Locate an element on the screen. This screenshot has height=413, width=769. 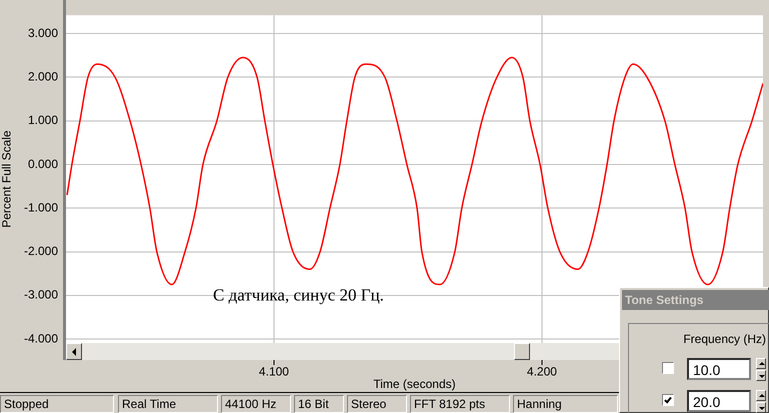
y-tick-label: -3.000 is located at coordinates (41, 295).